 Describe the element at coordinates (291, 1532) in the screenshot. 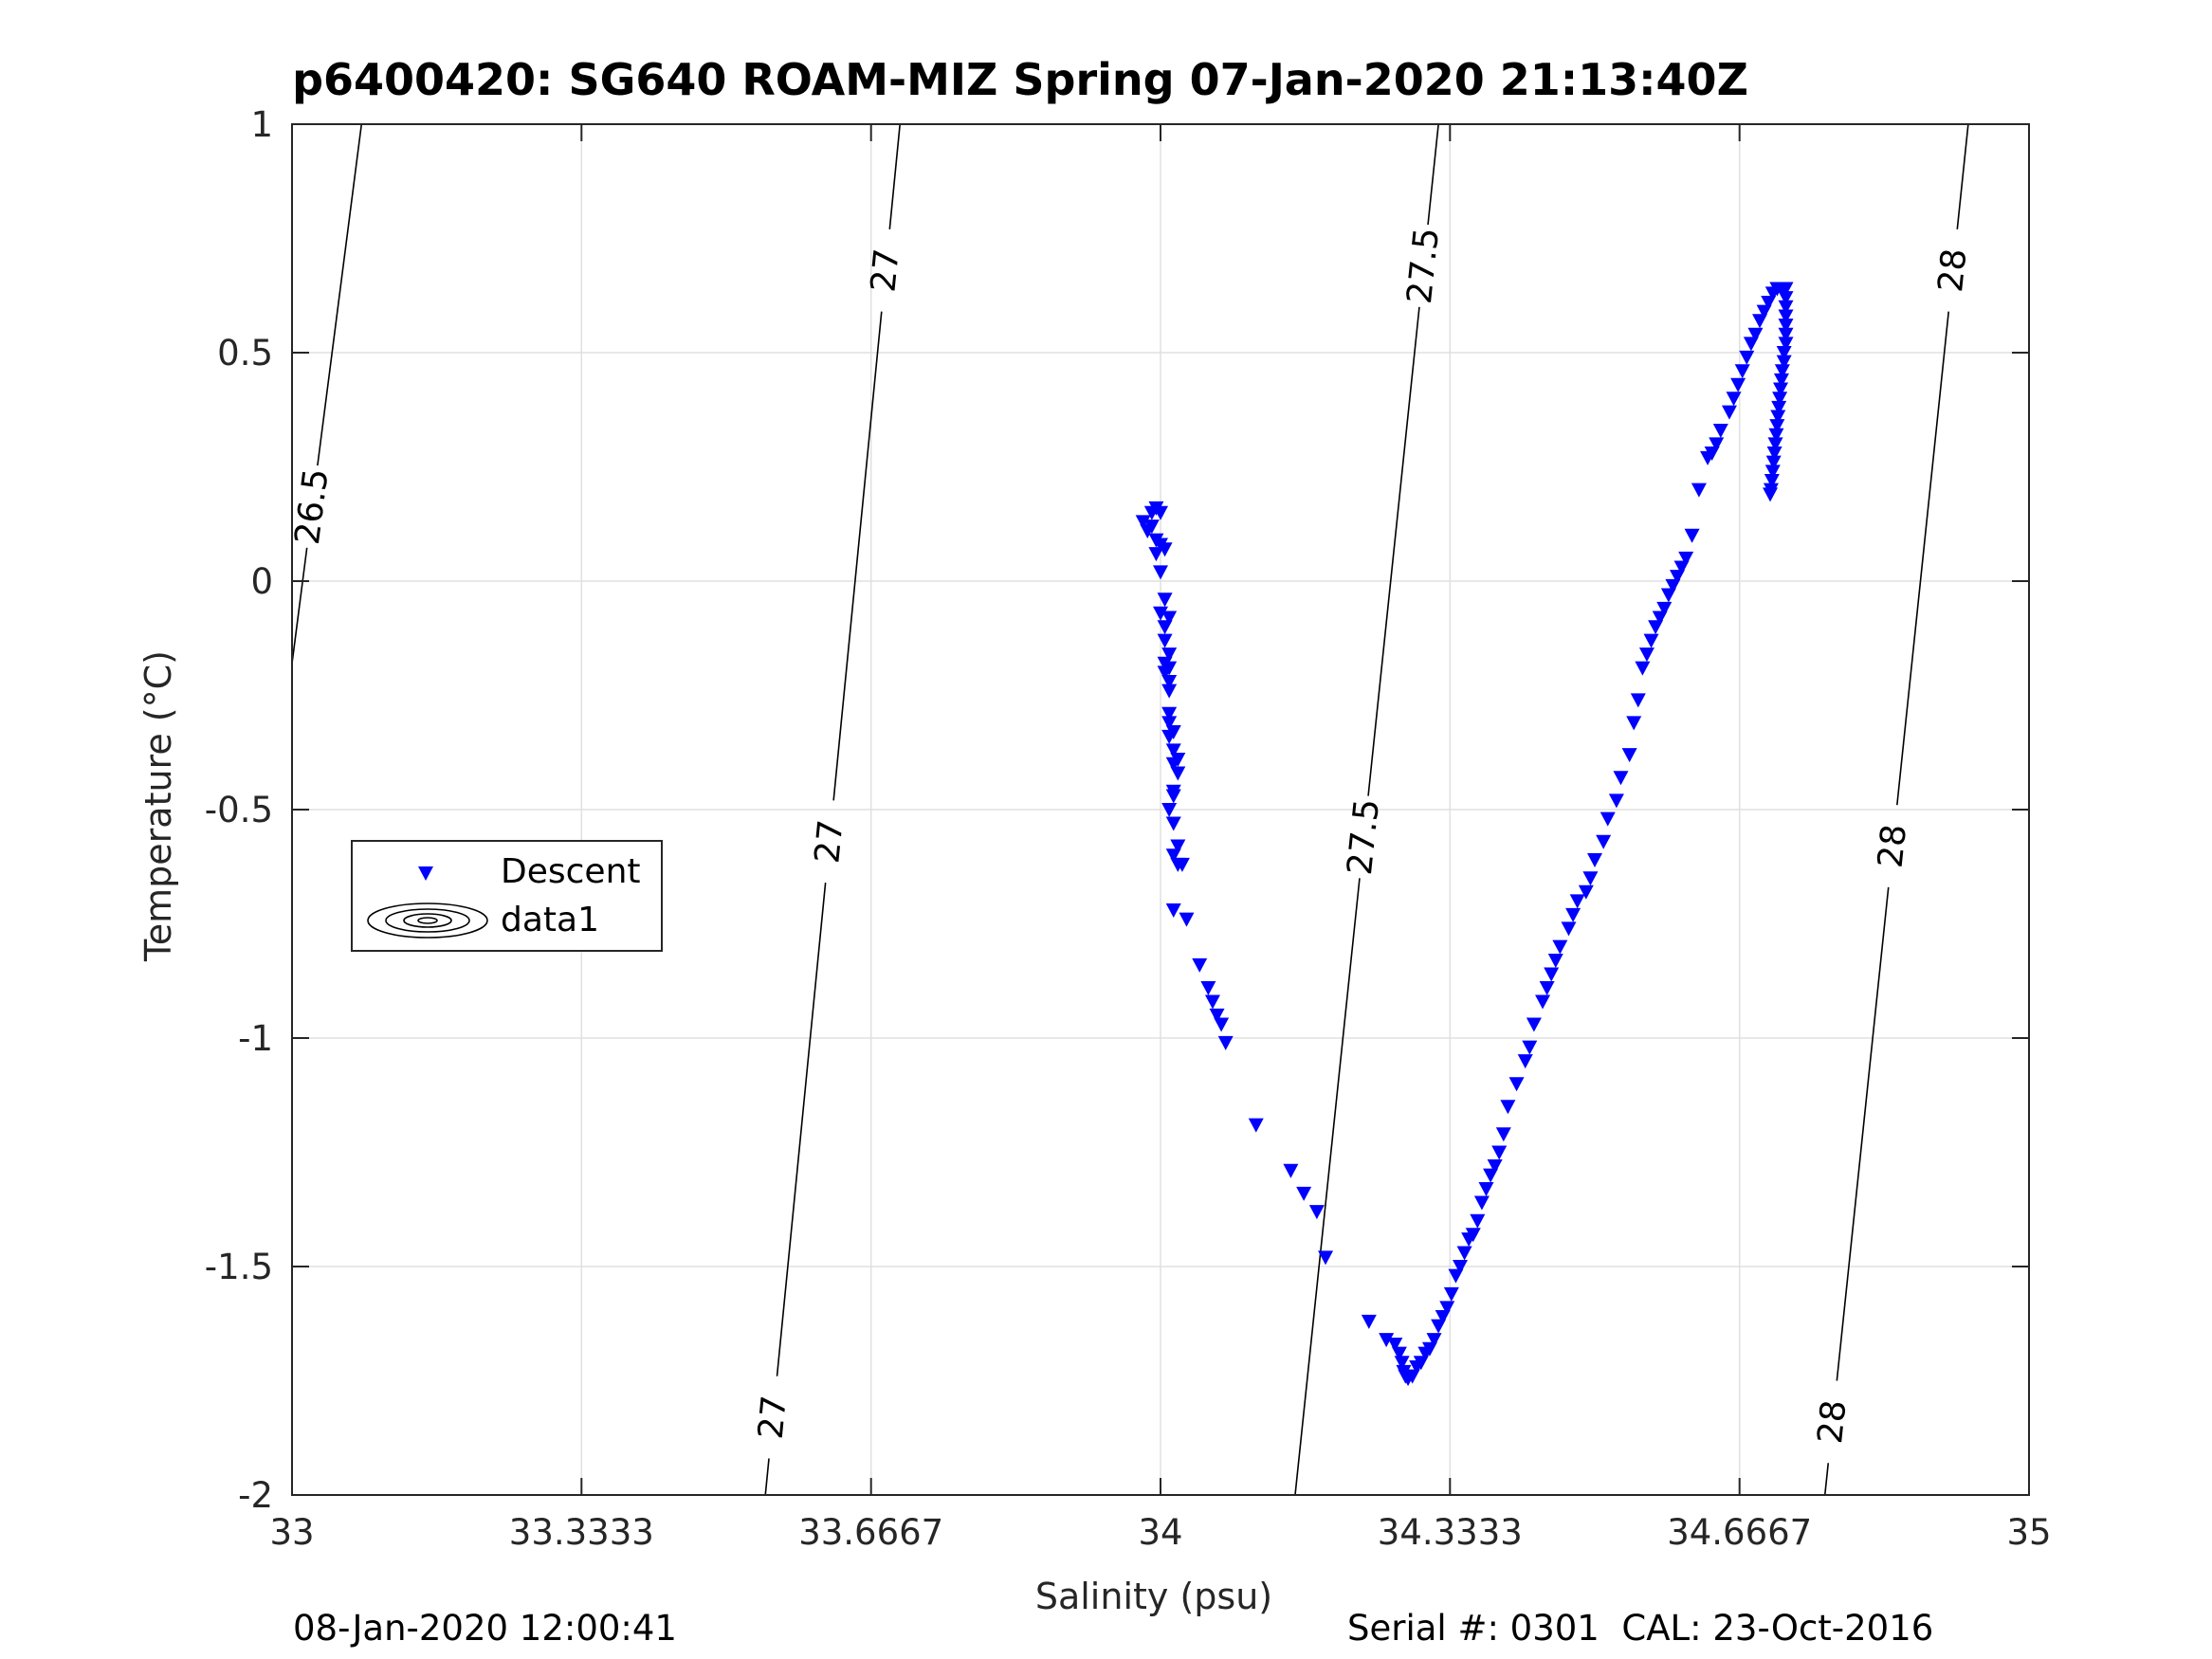

I see `x-tick-label: 33` at that location.